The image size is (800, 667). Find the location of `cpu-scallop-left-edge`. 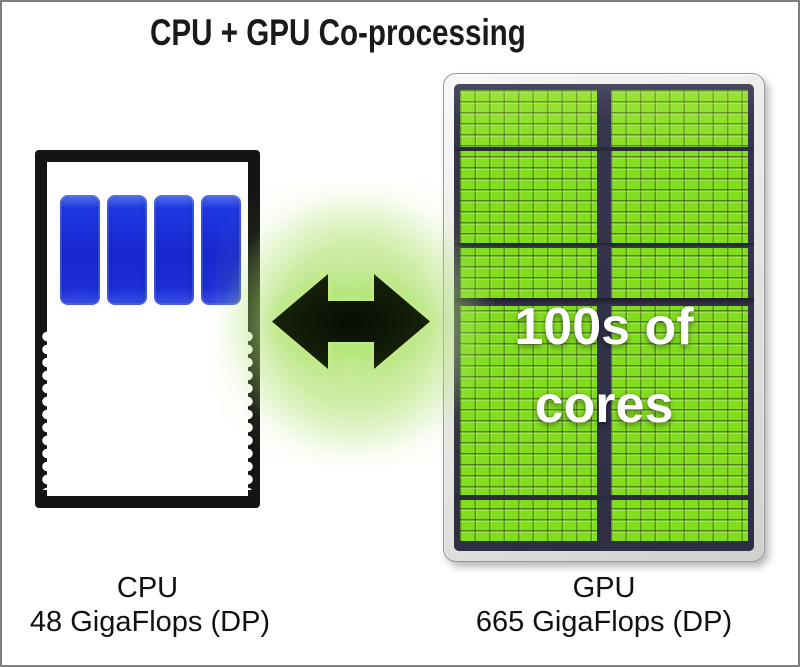

cpu-scallop-left-edge is located at coordinates (47, 410).